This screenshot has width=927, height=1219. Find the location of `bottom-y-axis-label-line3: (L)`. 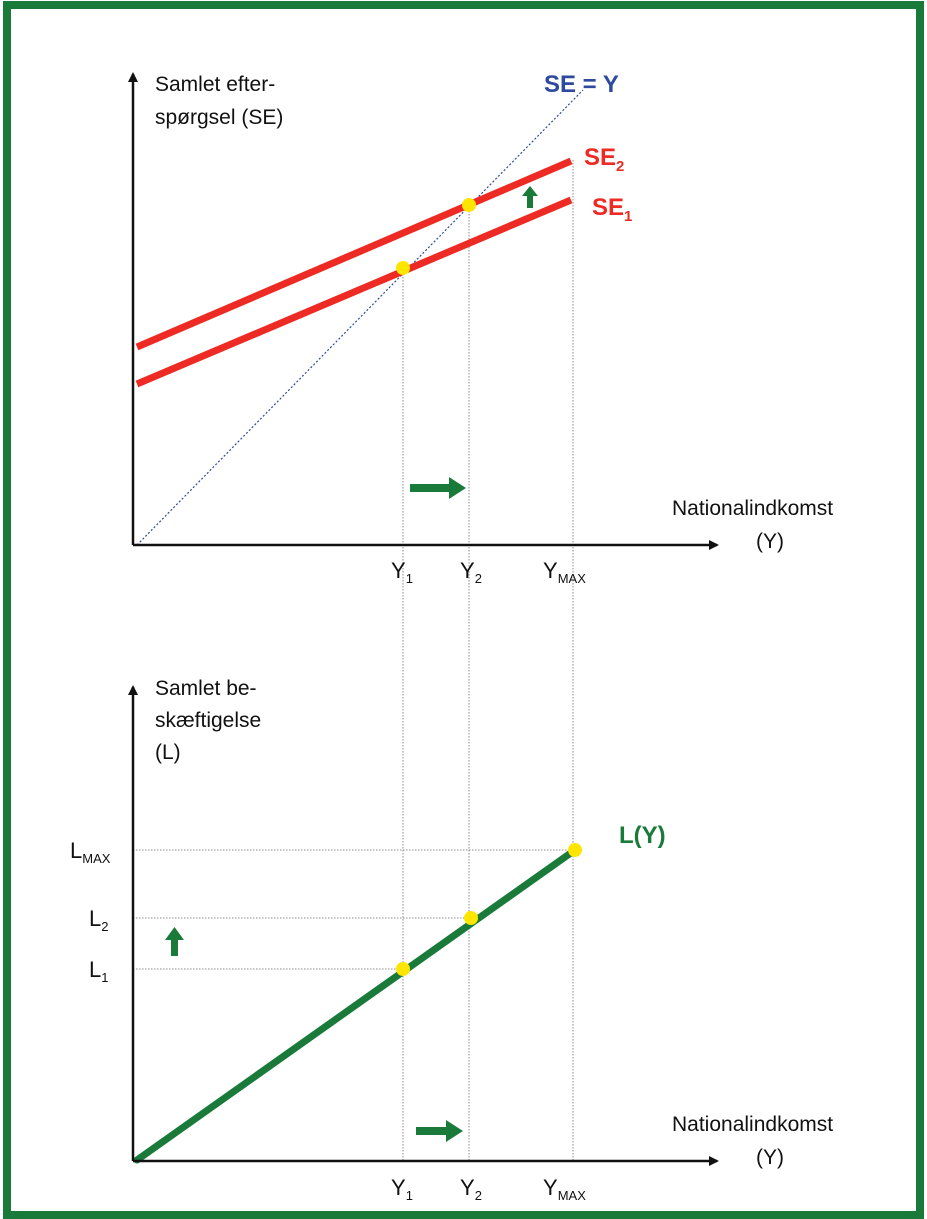

bottom-y-axis-label-line3: (L) is located at coordinates (168, 752).